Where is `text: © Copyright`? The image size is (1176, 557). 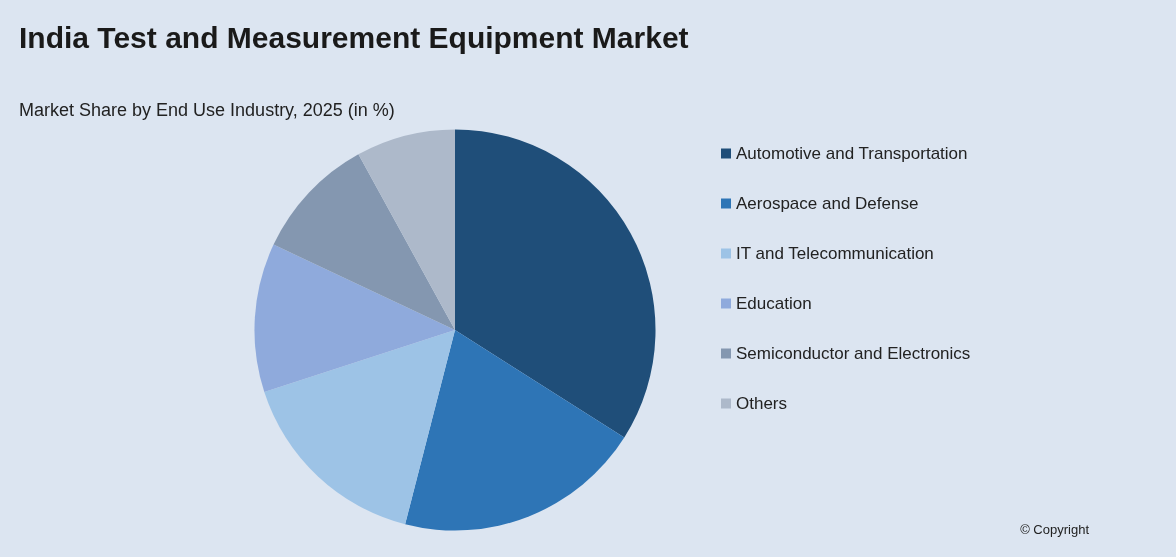 text: © Copyright is located at coordinates (1055, 529).